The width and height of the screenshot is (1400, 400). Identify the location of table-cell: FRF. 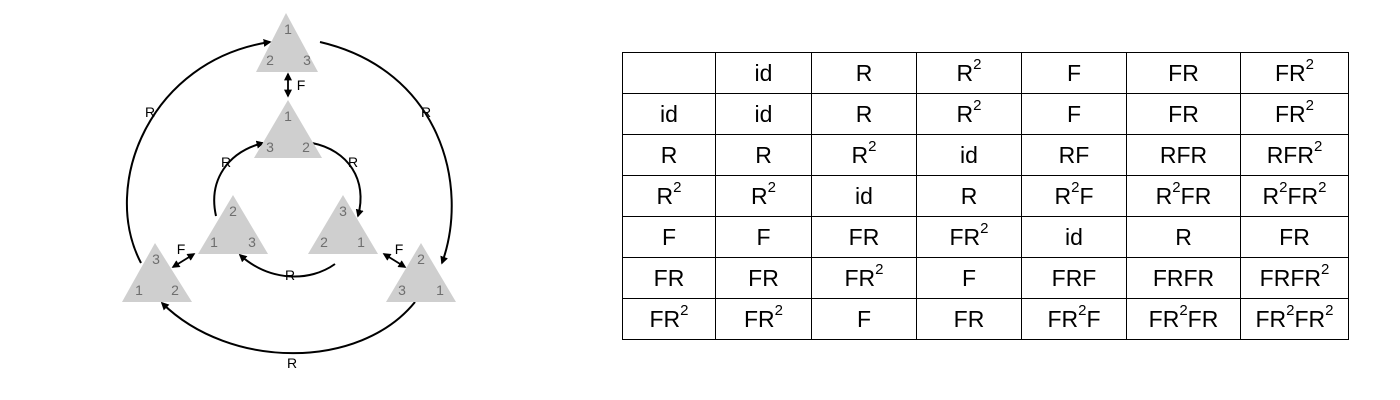
(1074, 278).